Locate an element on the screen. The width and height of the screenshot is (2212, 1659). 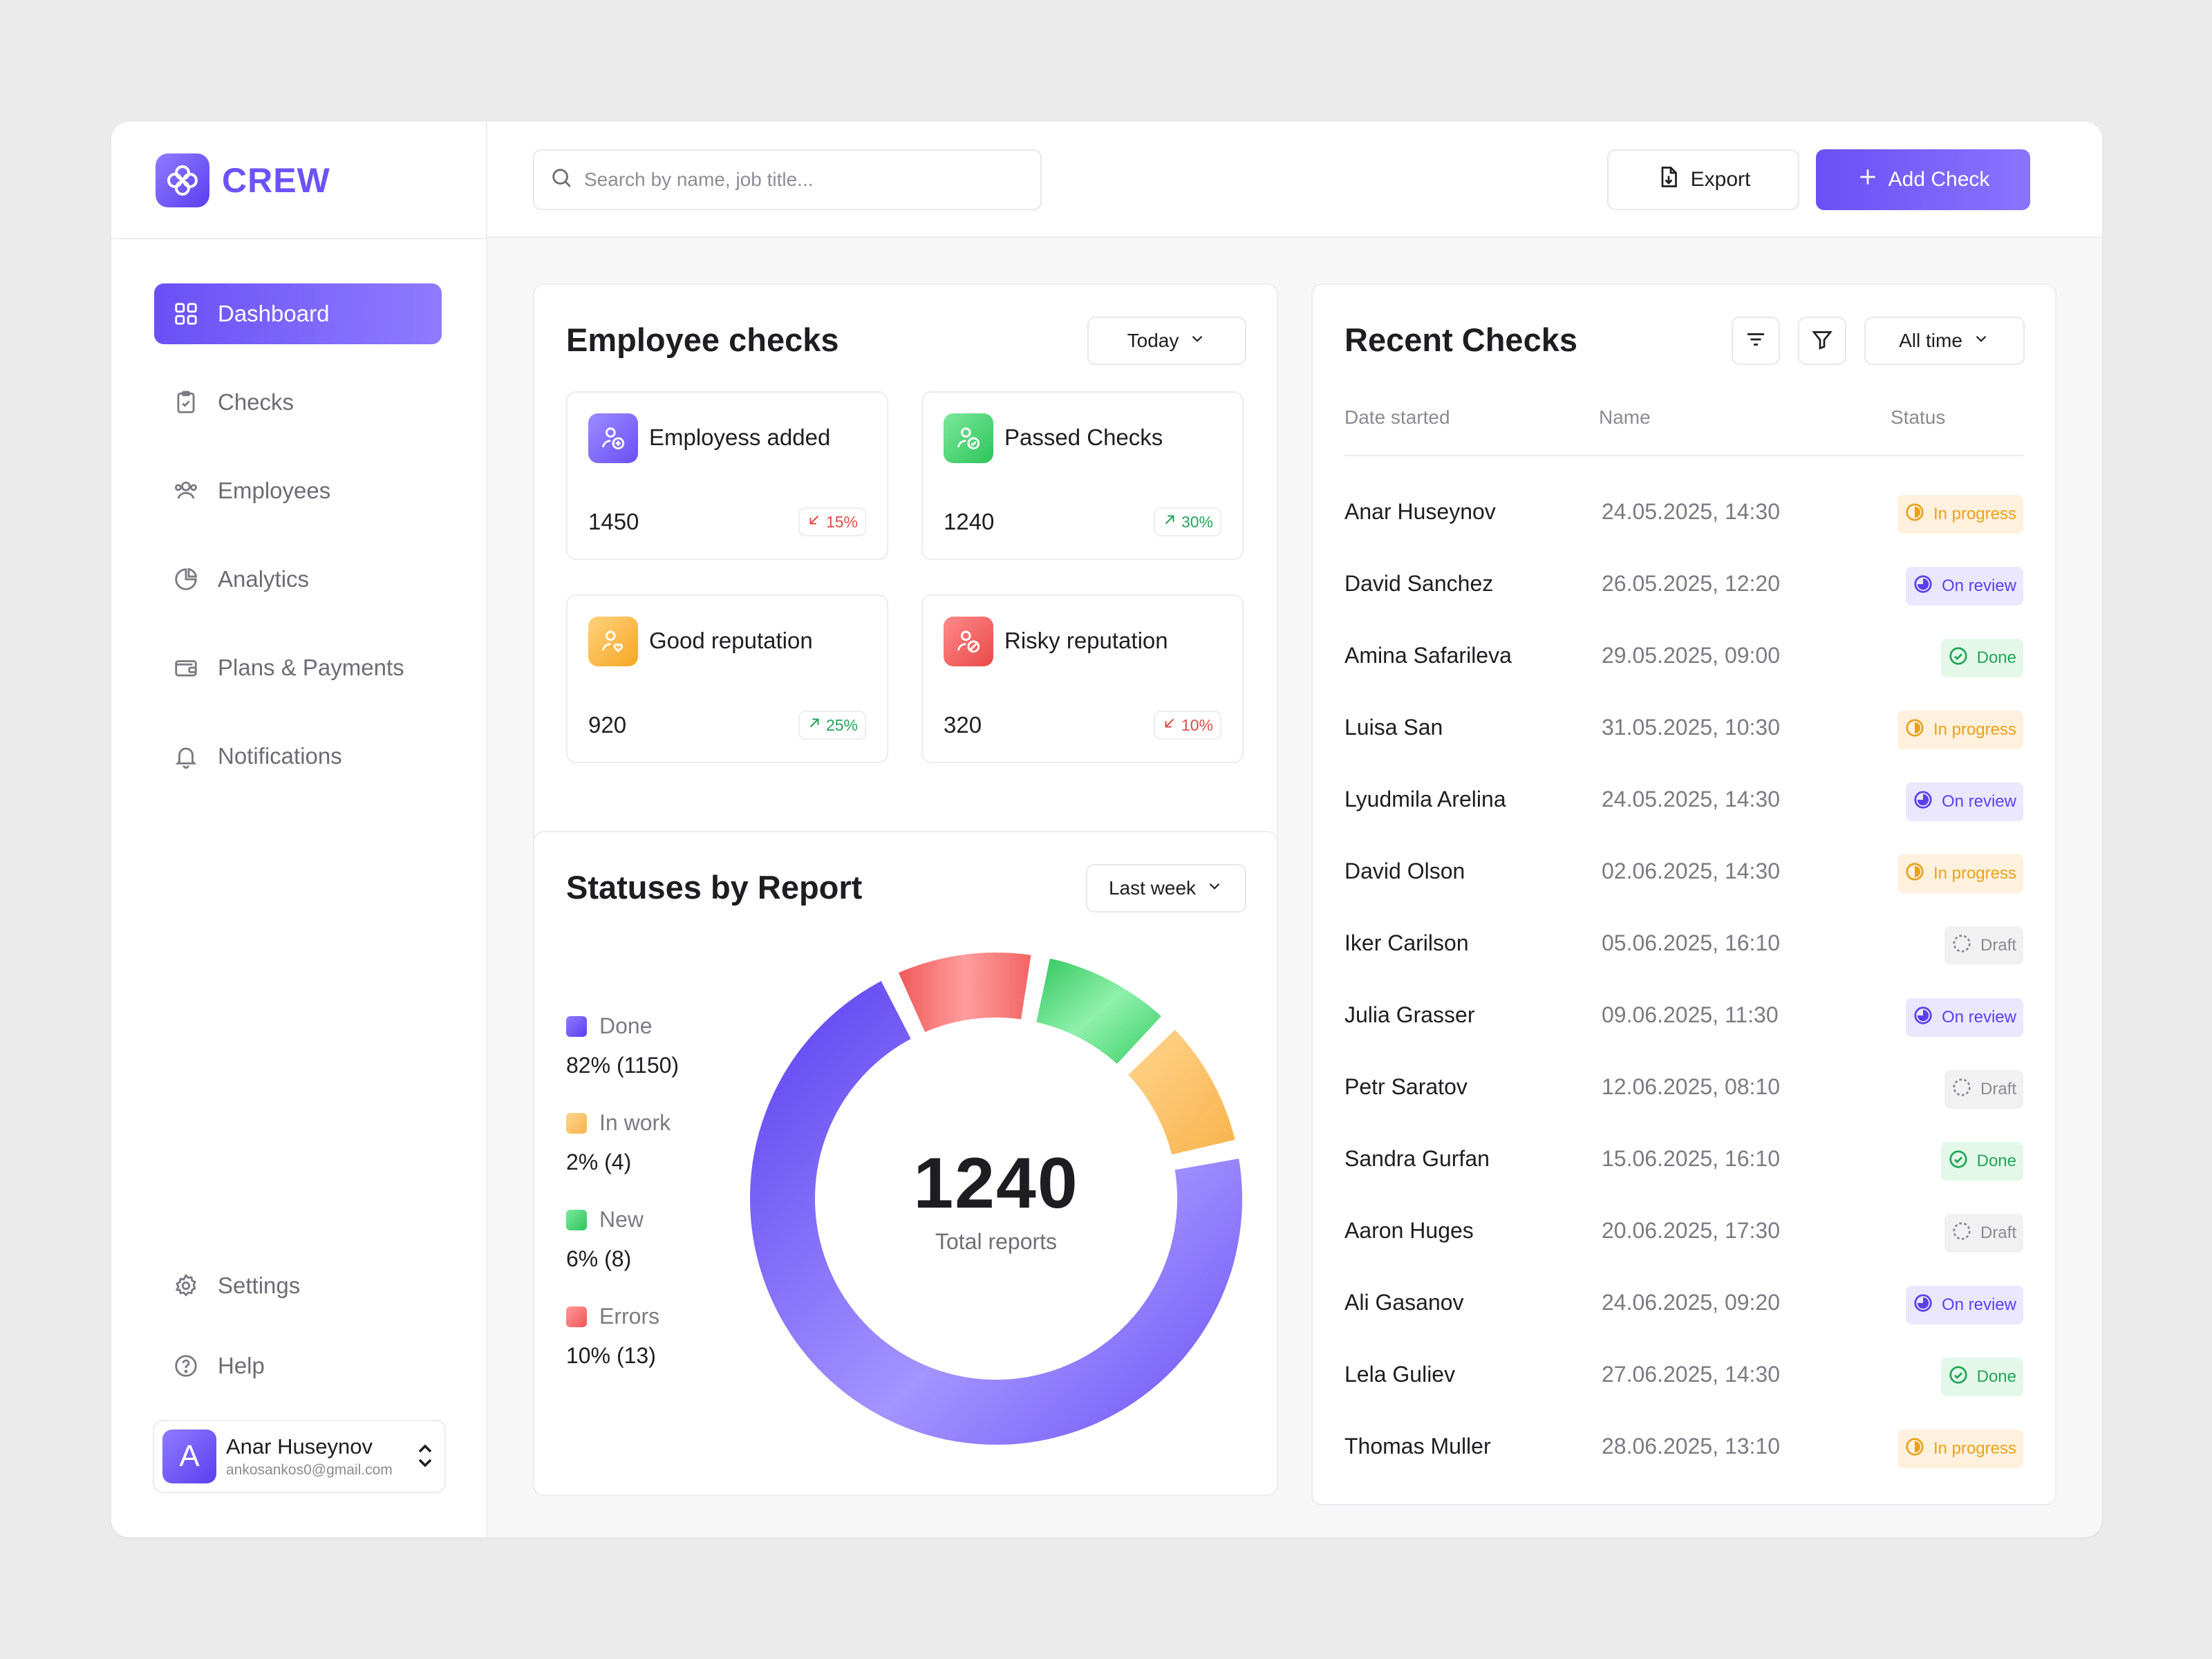
sidebar-item-plans-payments: Plans & Payments is located at coordinates (298, 667).